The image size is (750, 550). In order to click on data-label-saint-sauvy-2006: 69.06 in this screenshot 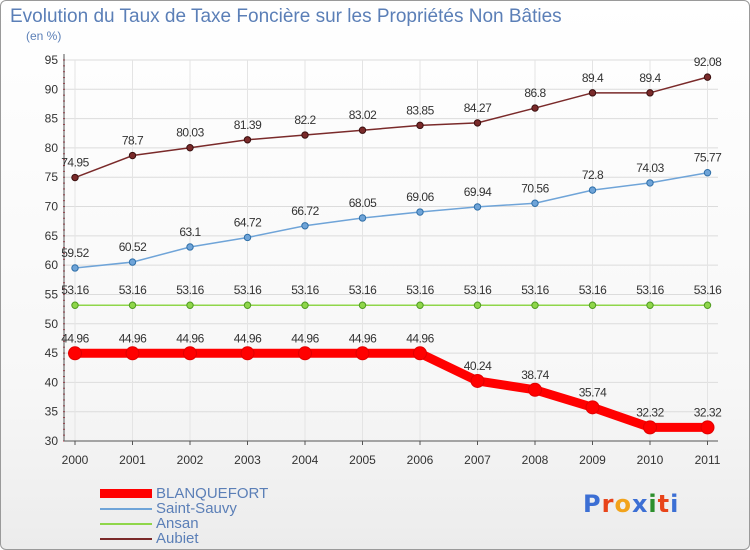, I will do `click(420, 197)`.